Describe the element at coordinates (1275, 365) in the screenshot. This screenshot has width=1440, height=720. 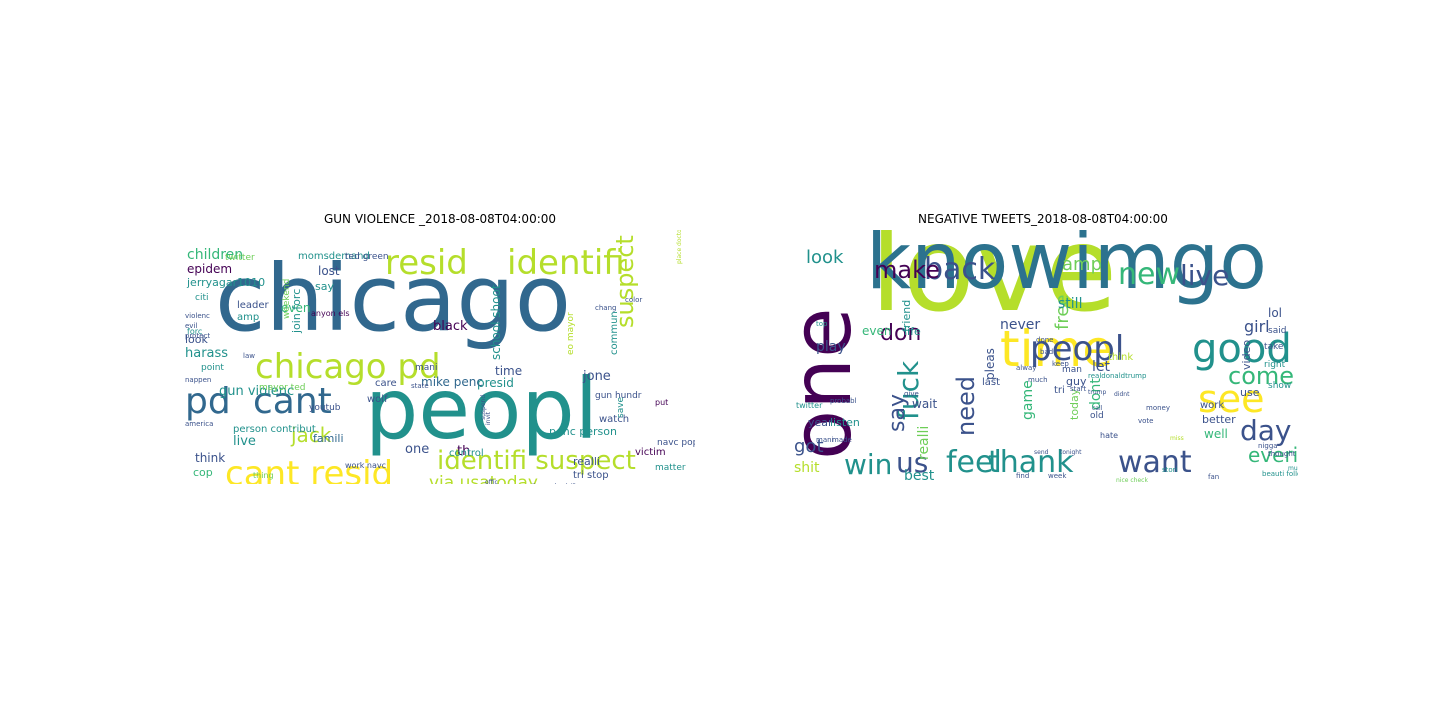
I see `wordcloud-word: right` at that location.